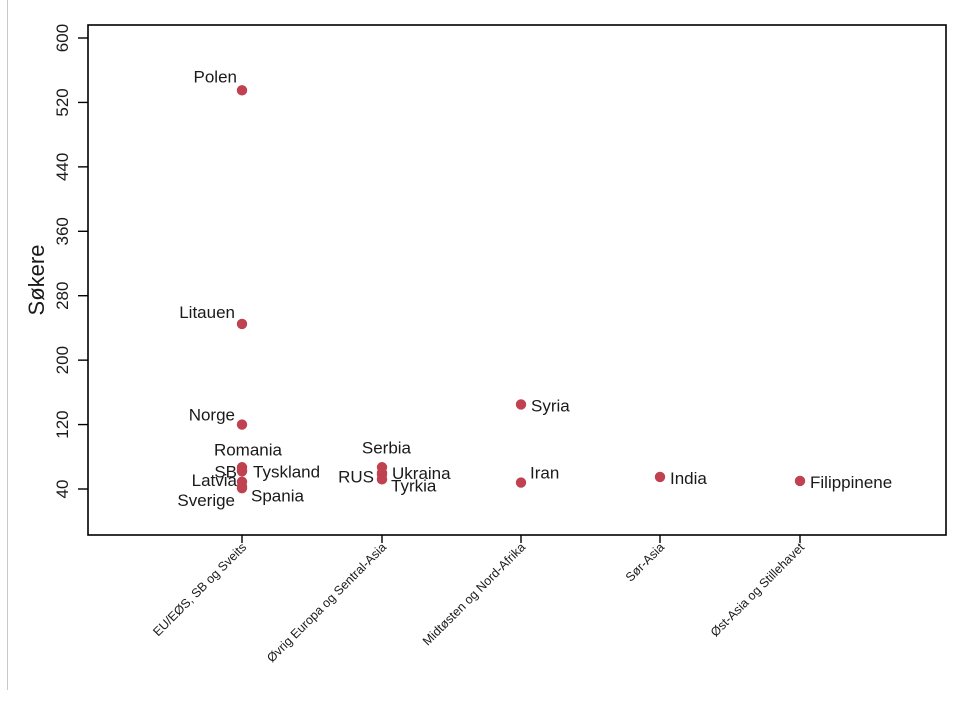 This screenshot has height=705, width=957. Describe the element at coordinates (207, 312) in the screenshot. I see `data-point-label: Litauen` at that location.